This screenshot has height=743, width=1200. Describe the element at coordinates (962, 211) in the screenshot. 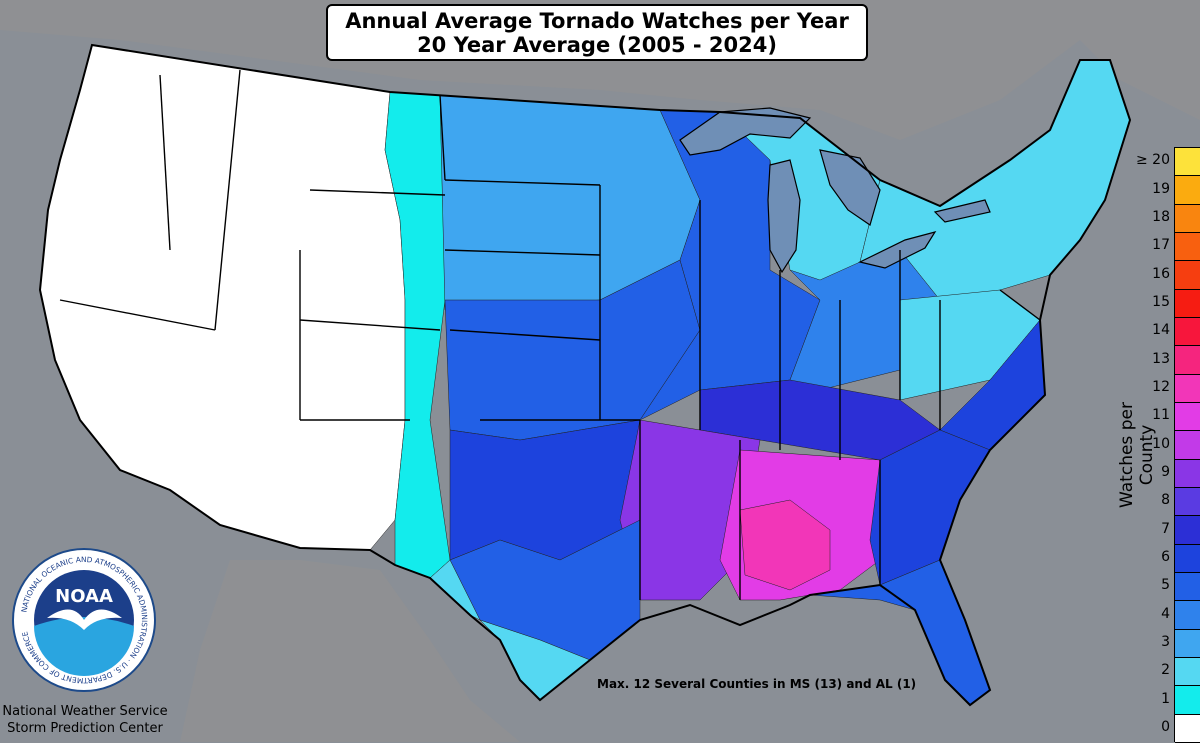

I see `lake-ontario` at that location.